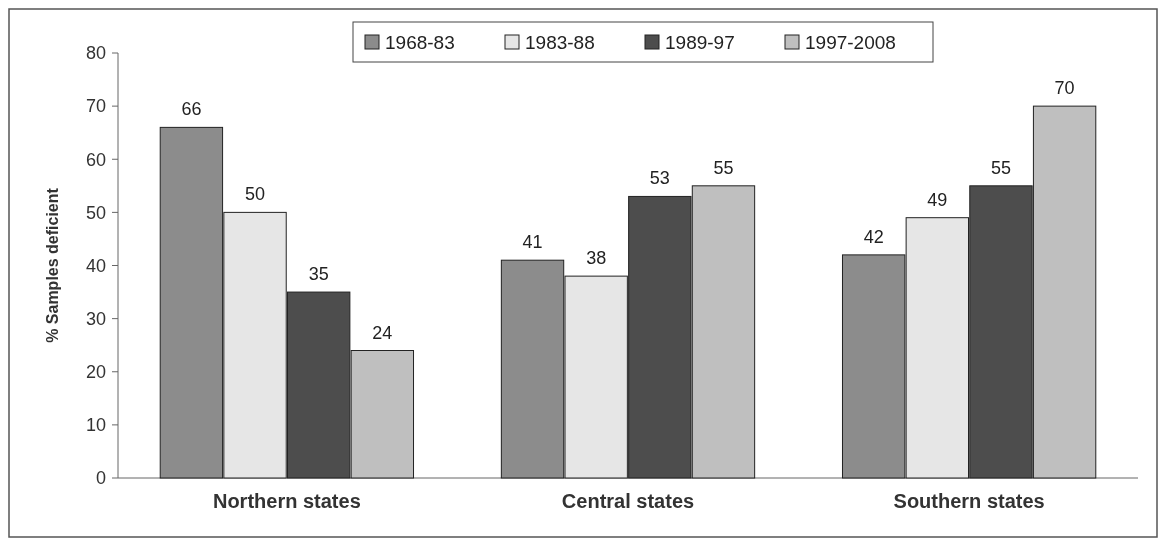 The height and width of the screenshot is (548, 1168). What do you see at coordinates (95, 106) in the screenshot?
I see `y-tick-label: 70` at bounding box center [95, 106].